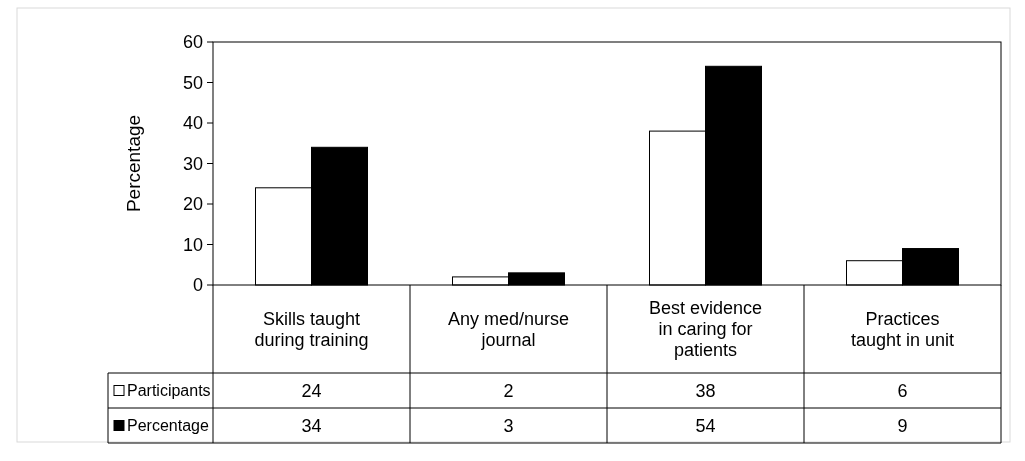 Image resolution: width=1025 pixels, height=461 pixels. What do you see at coordinates (192, 163) in the screenshot?
I see `y-tick-label: 30` at bounding box center [192, 163].